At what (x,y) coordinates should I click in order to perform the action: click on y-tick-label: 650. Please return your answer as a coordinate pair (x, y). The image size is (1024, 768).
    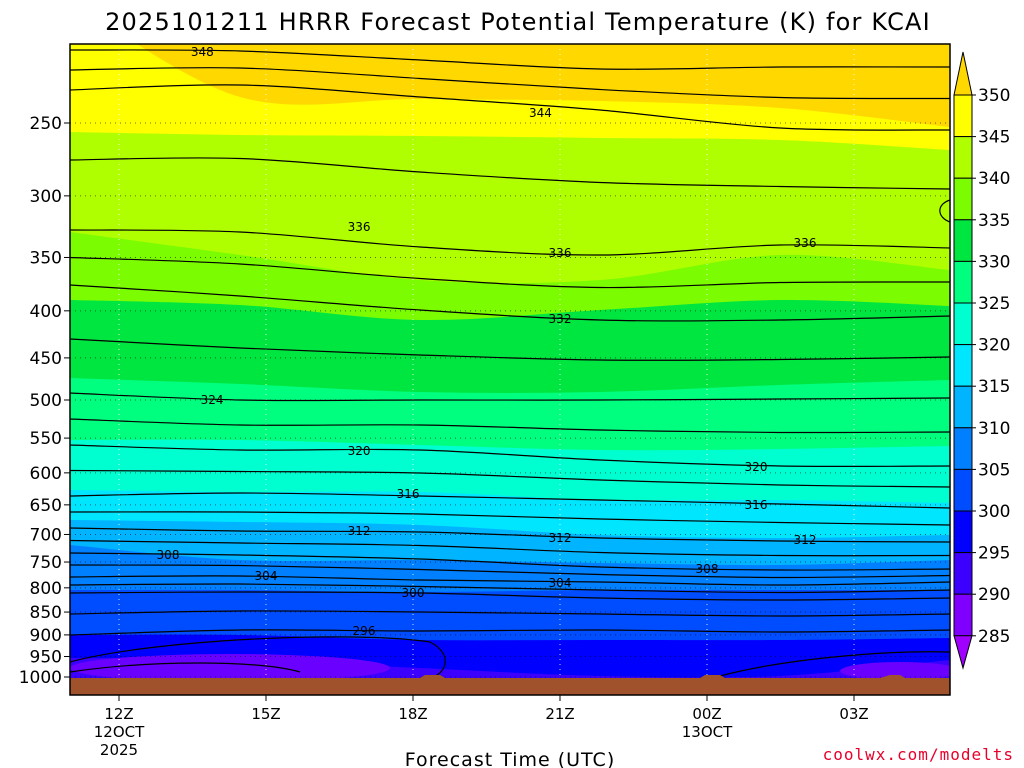
    Looking at the image, I should click on (46, 506).